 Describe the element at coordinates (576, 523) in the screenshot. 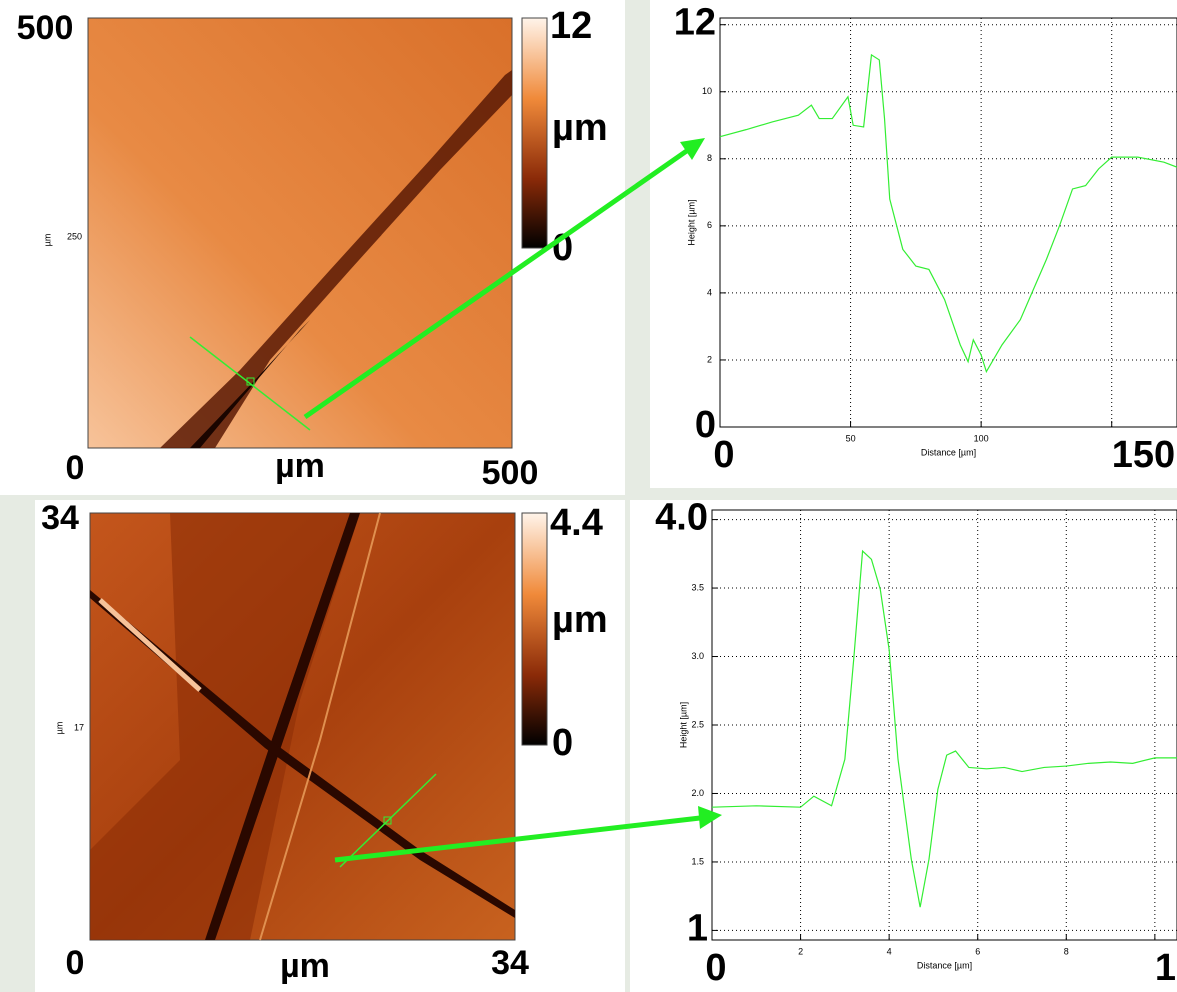

I see `colorbar-max: 4.4` at that location.